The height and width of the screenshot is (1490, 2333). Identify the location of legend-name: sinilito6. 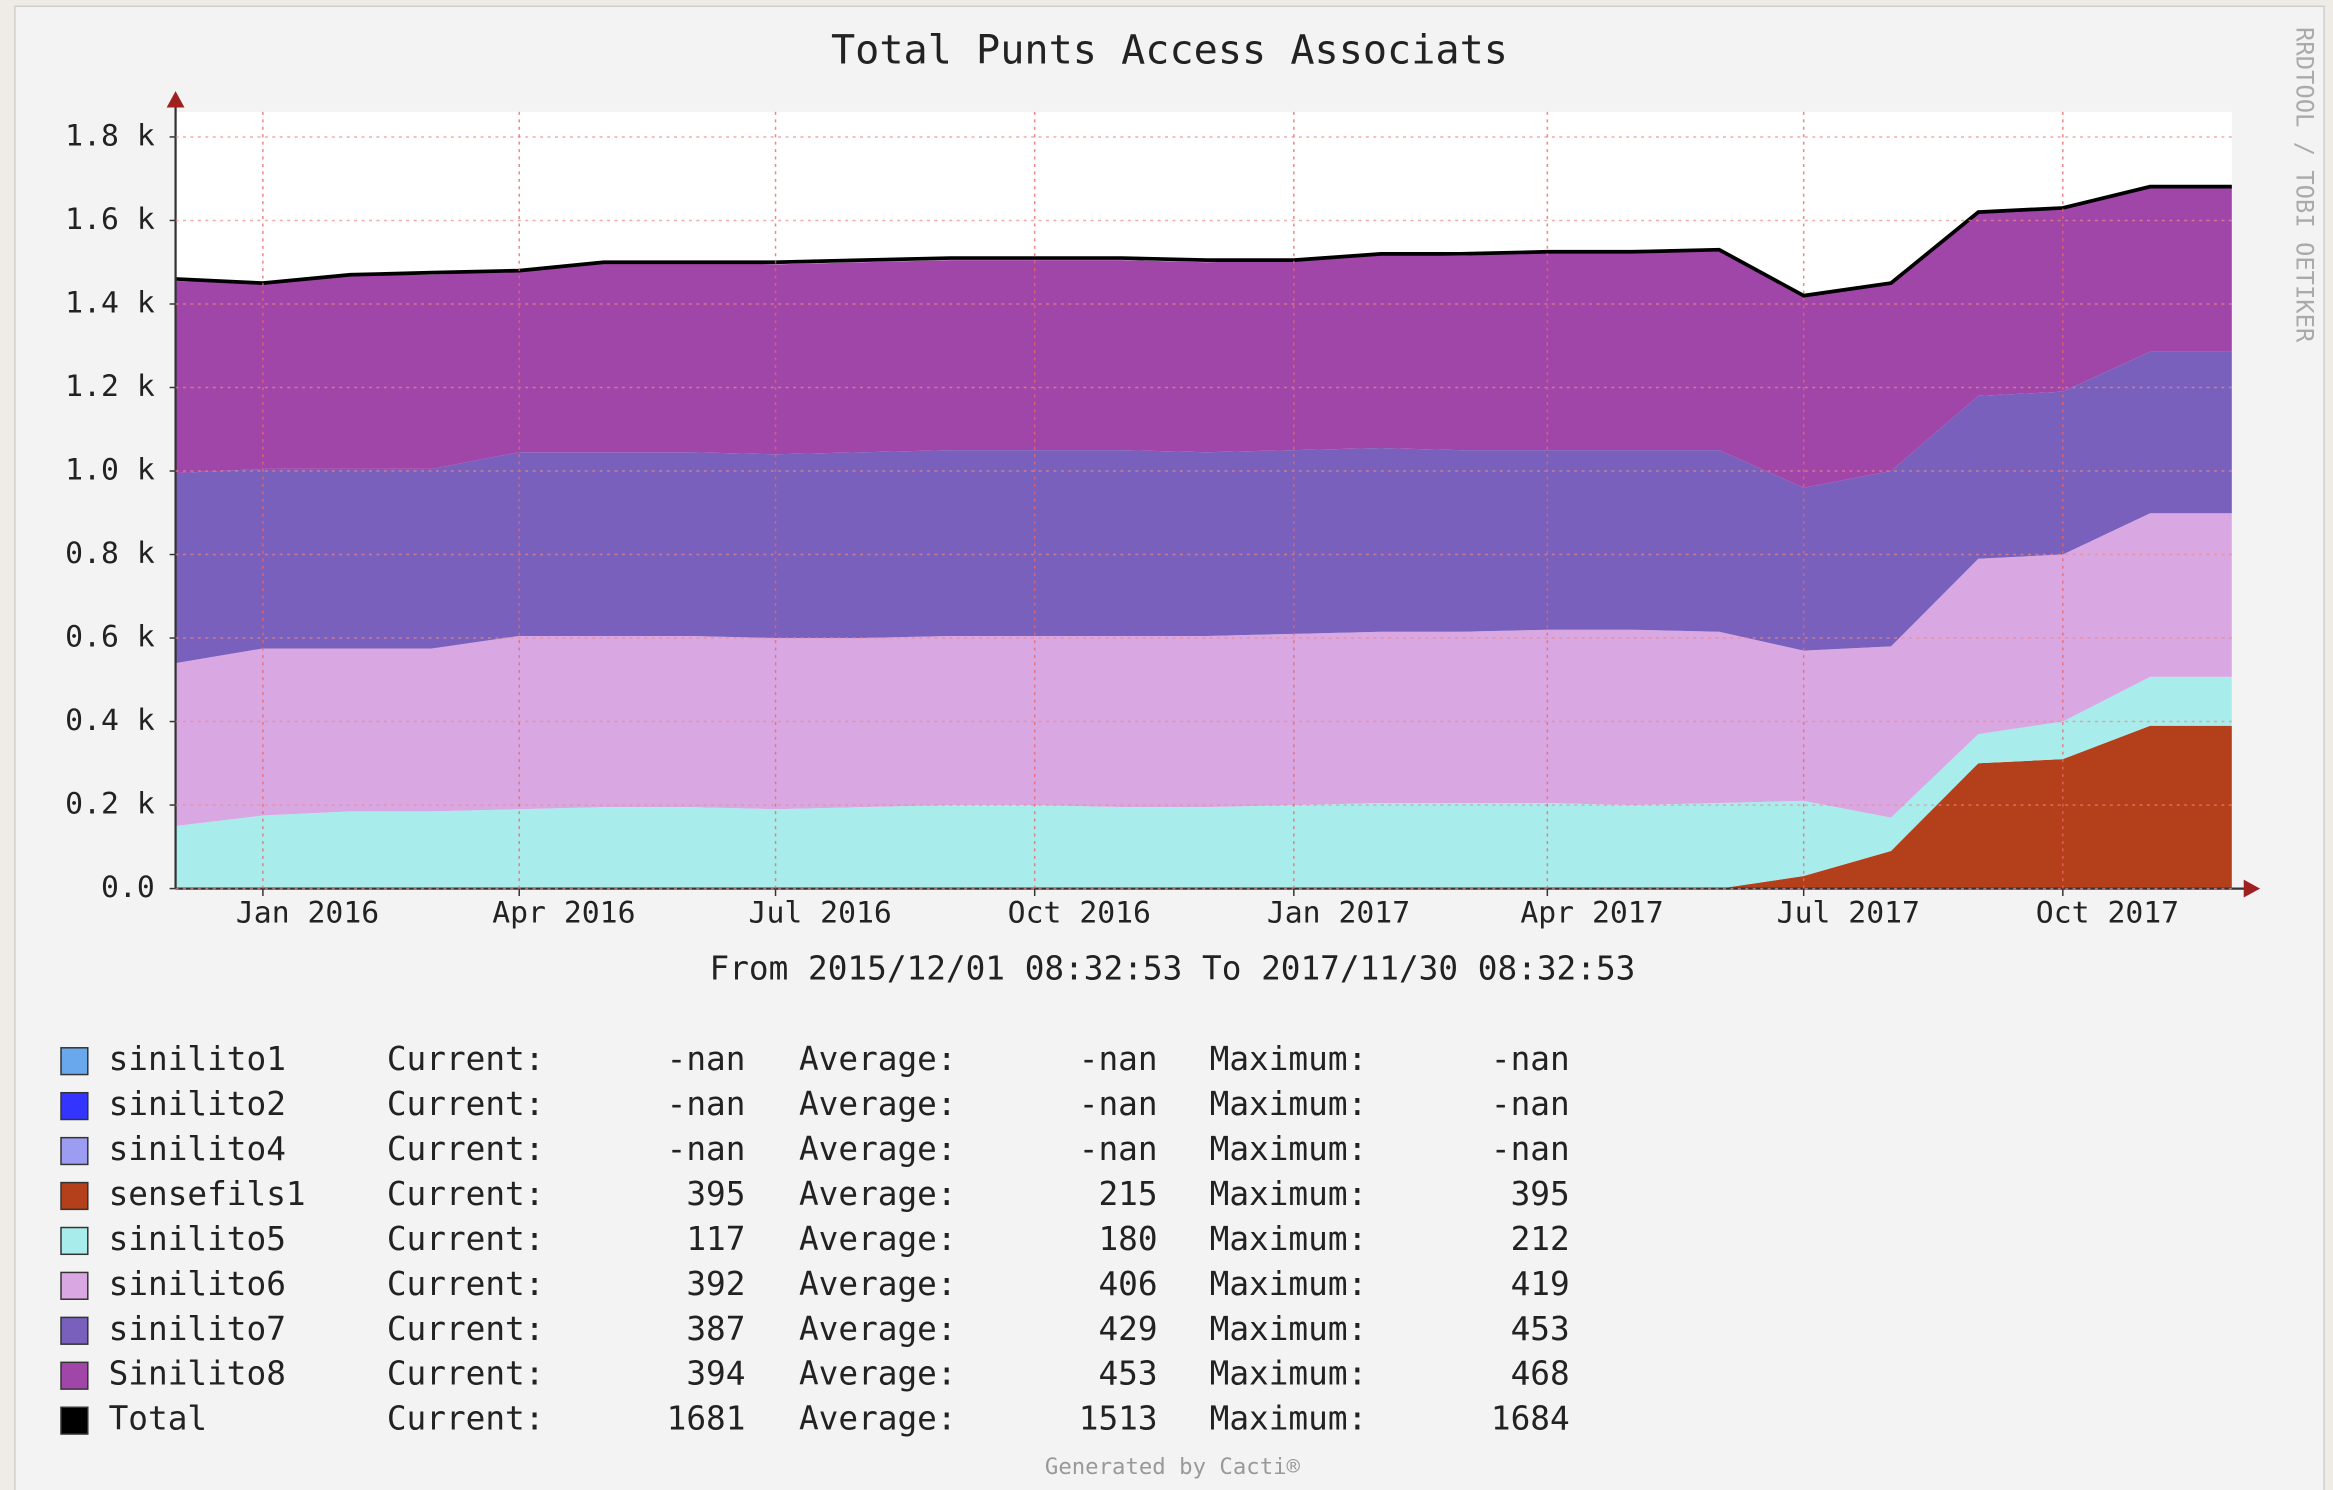
(197, 1284).